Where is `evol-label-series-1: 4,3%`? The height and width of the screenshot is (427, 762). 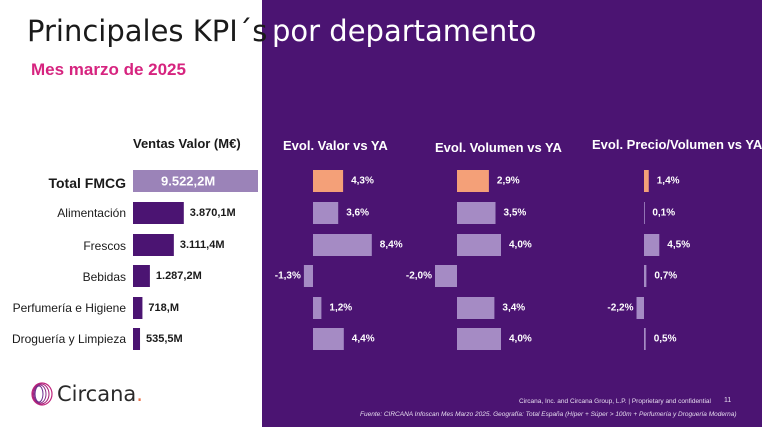
evol-label-series-1: 4,3% is located at coordinates (362, 181).